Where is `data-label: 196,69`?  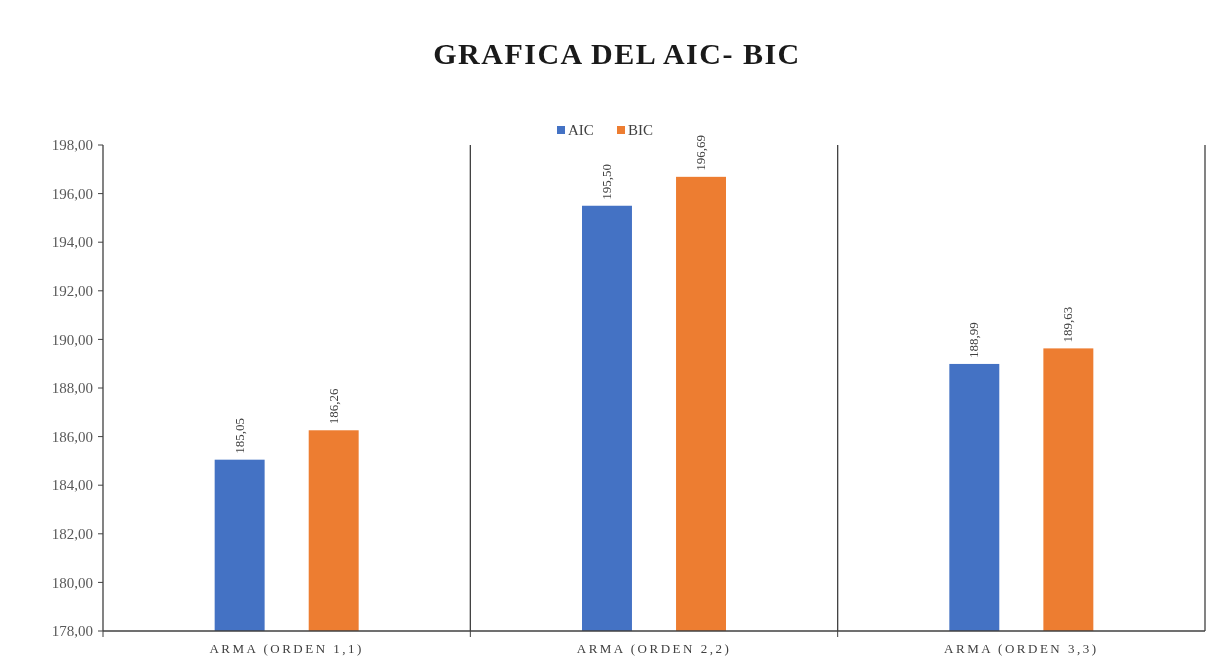
data-label: 196,69 is located at coordinates (701, 153).